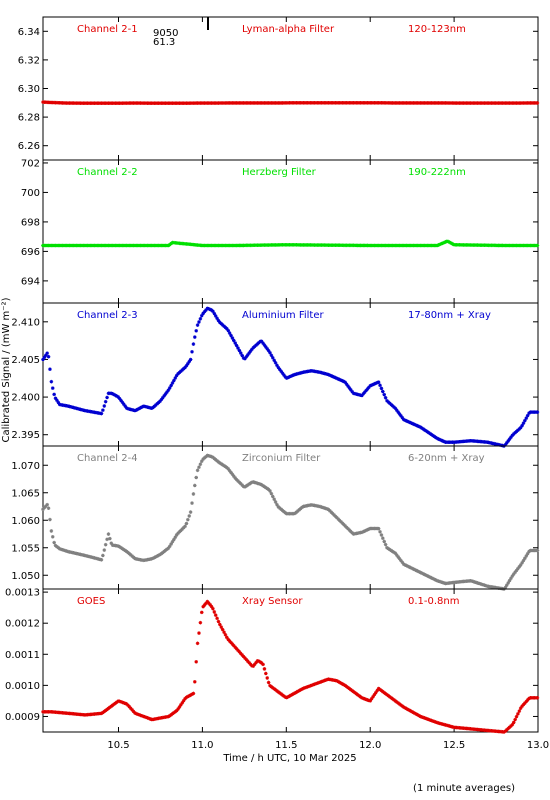 Image resolution: width=550 pixels, height=800 pixels. I want to click on x-tick-label: 11.0, so click(202, 745).